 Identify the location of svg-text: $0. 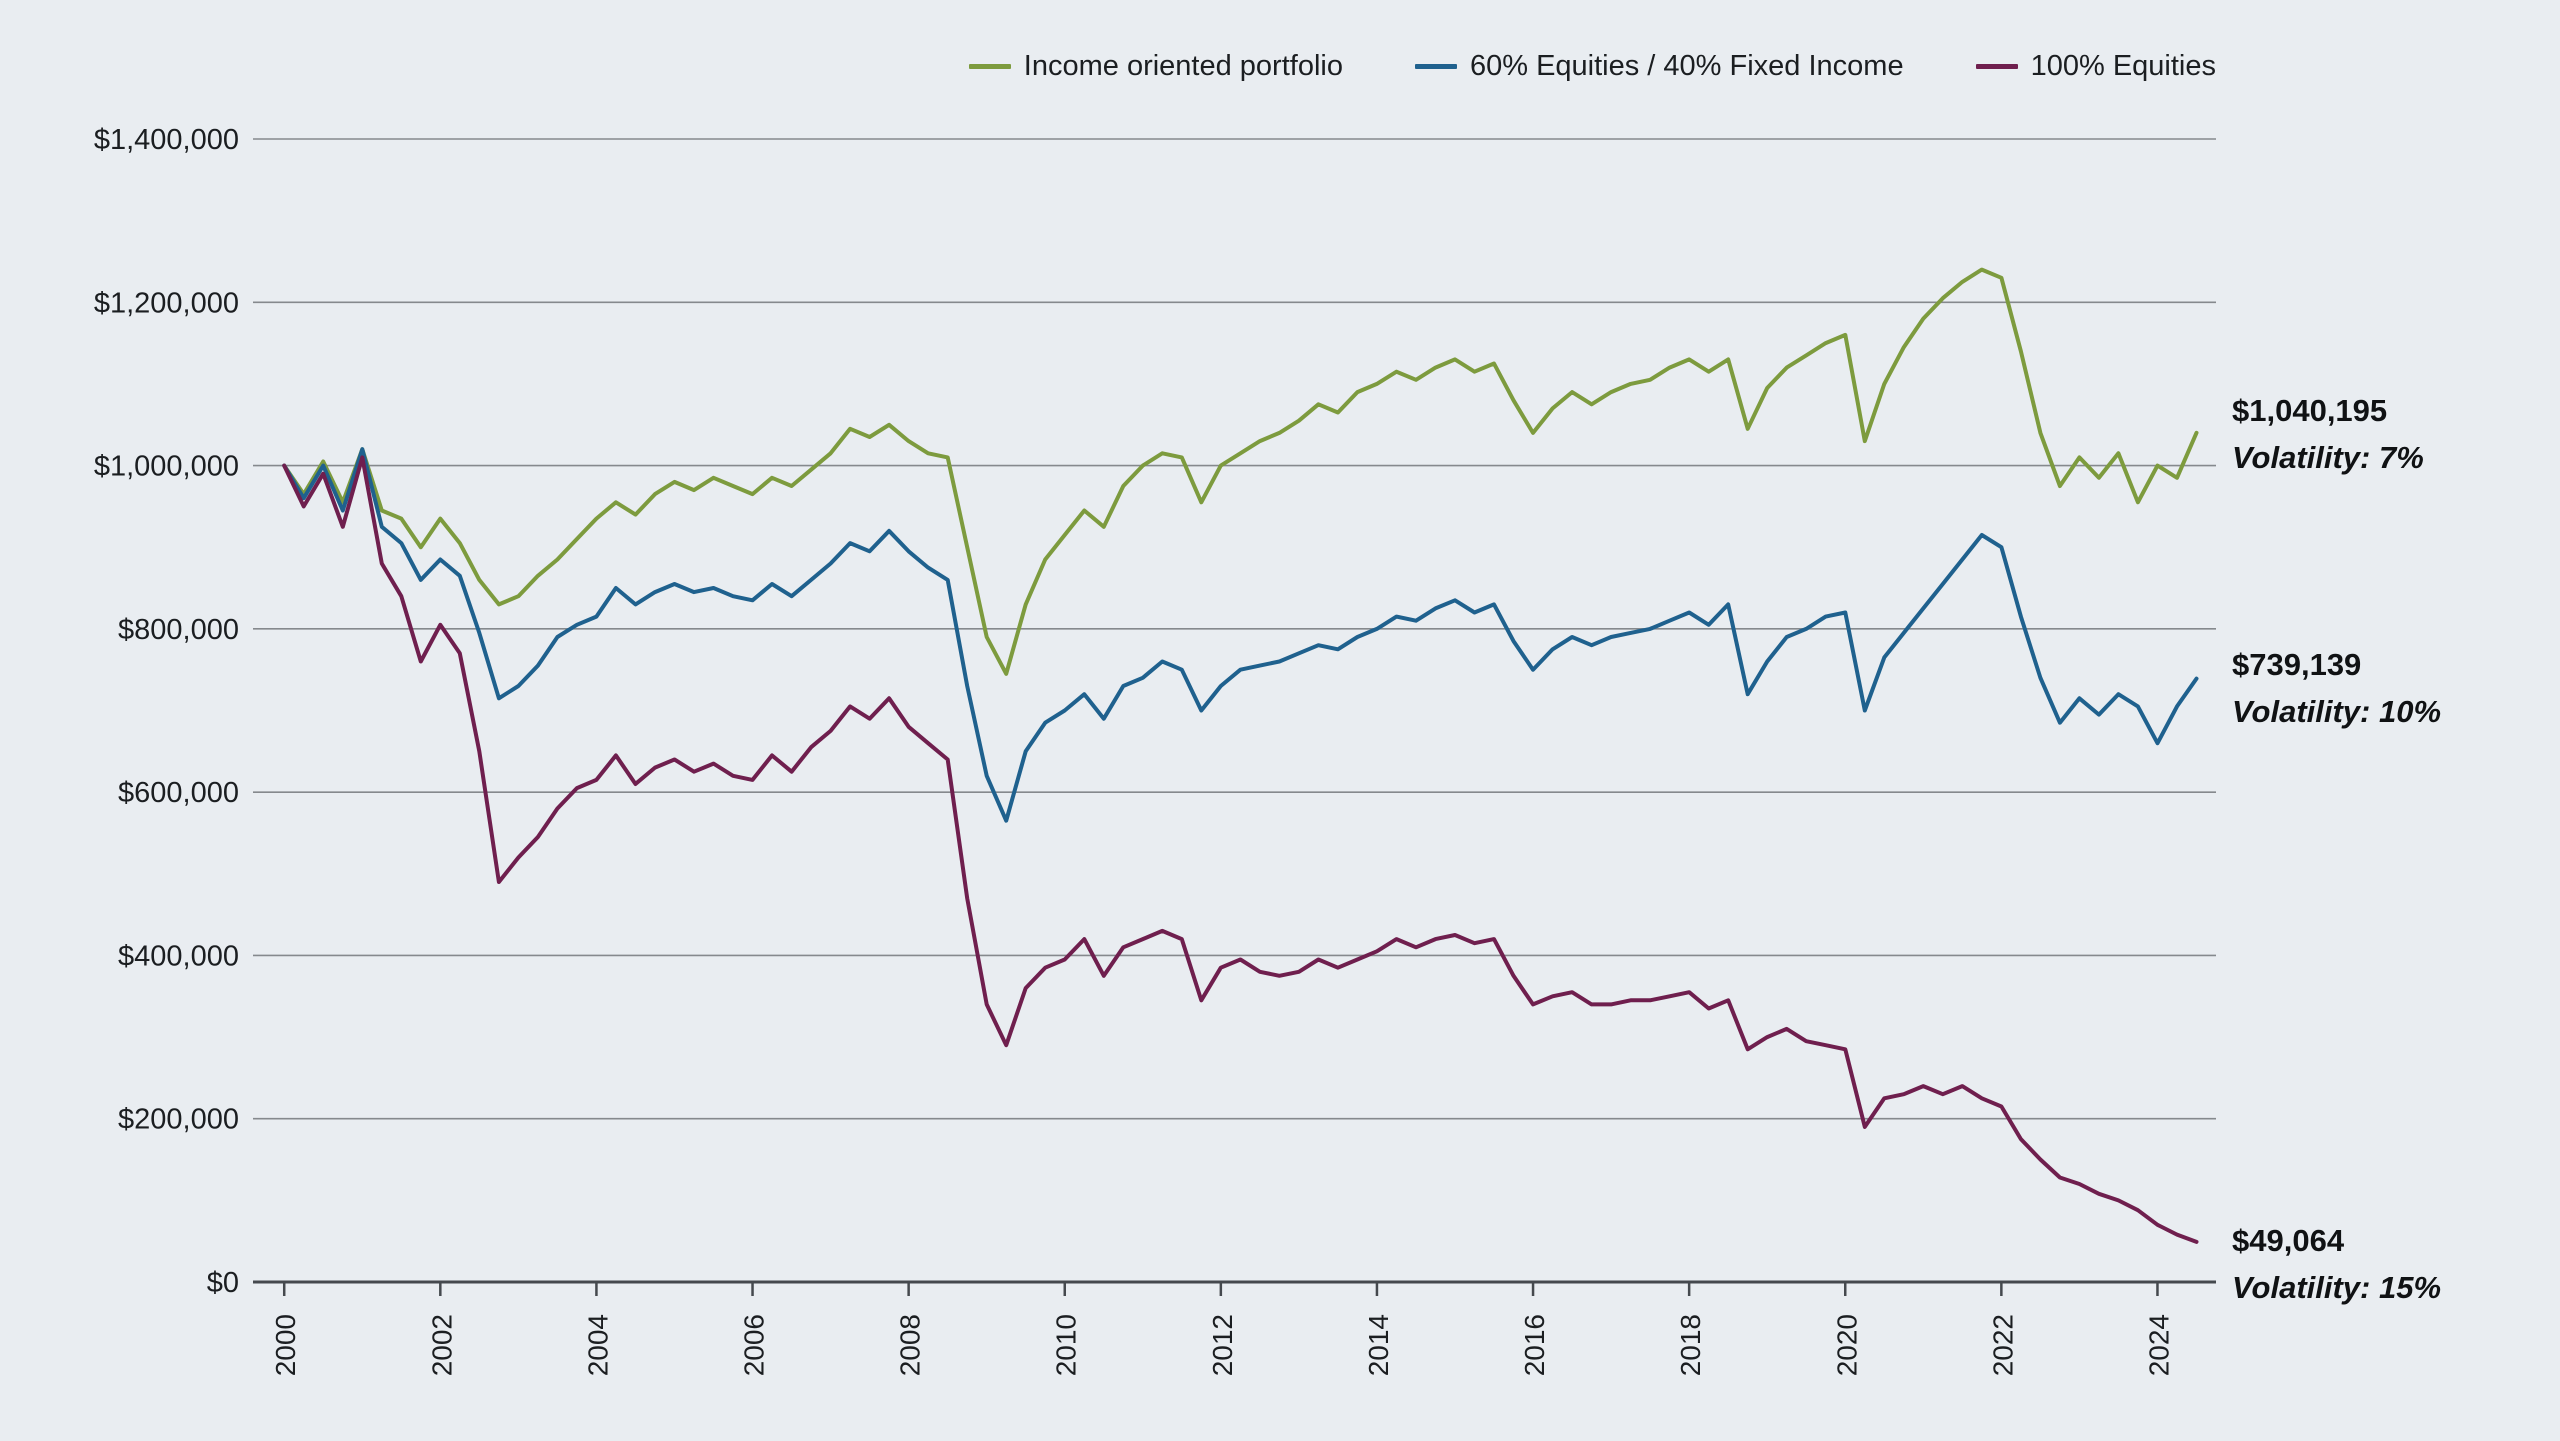
(223, 1283).